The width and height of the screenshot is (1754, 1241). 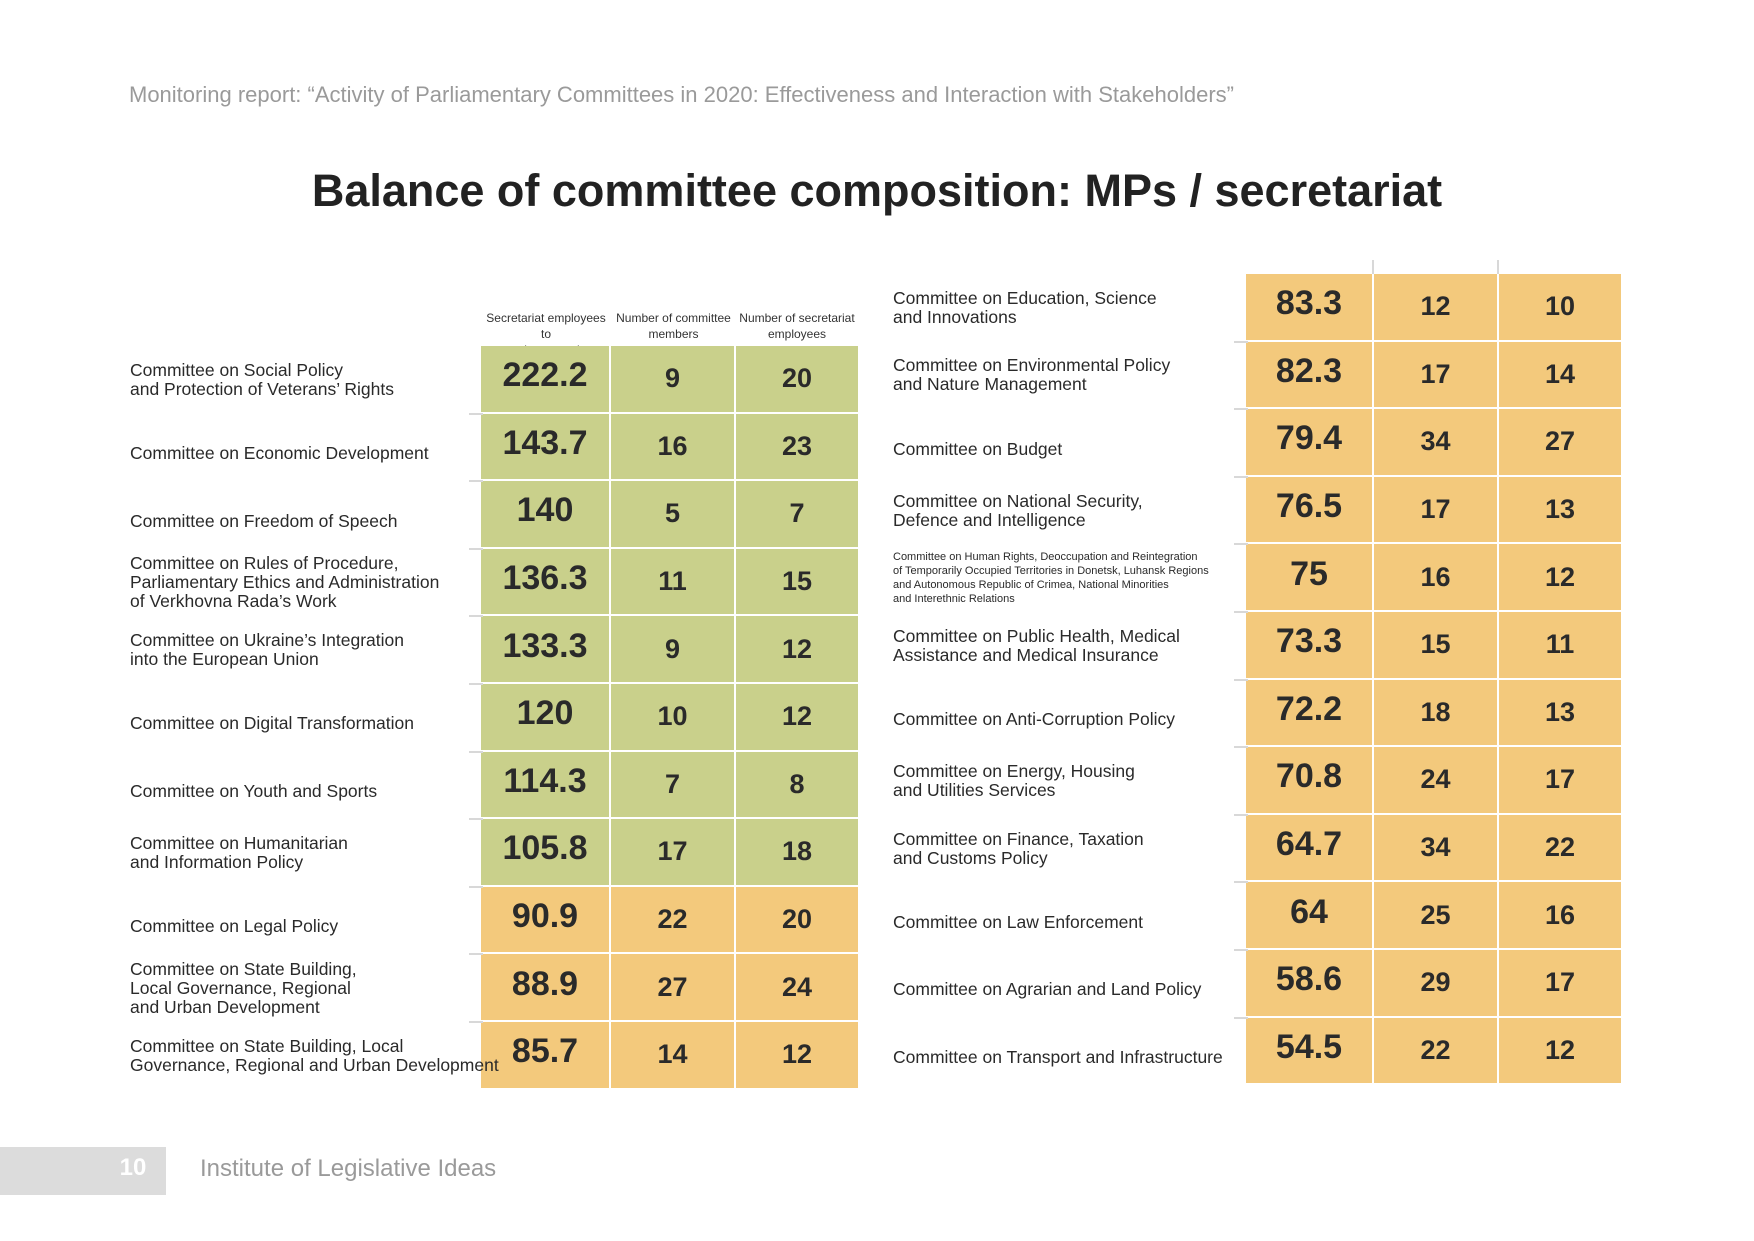 I want to click on left-row-label-line: Committee on Ukraine’s Integration, so click(x=267, y=640).